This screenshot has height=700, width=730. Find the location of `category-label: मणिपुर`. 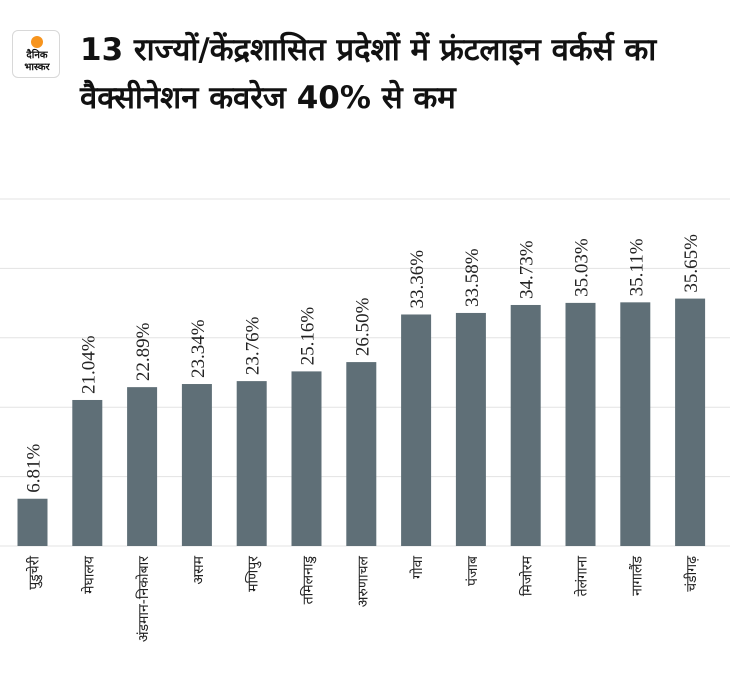

category-label: मणिपुर is located at coordinates (253, 574).